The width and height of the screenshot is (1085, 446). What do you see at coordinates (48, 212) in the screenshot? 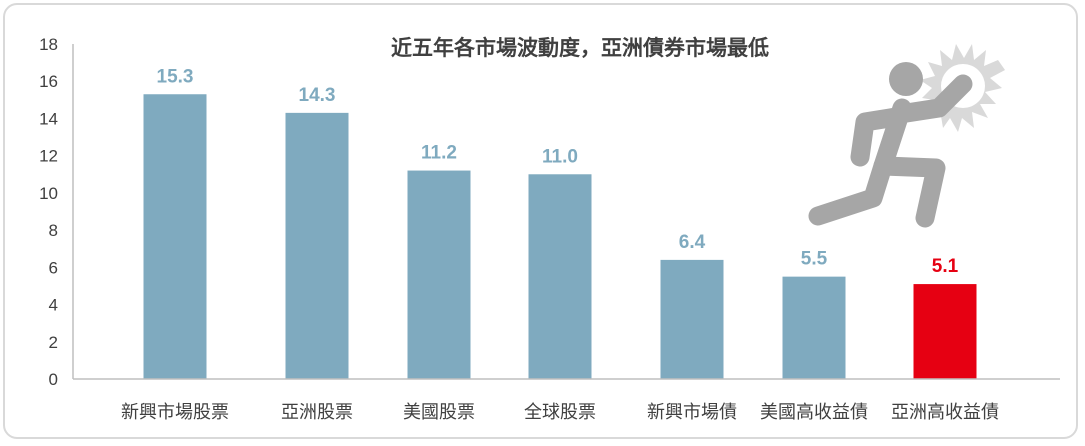
I see `y-axis: 0 2 4 6 8 10 12 14 16 18` at bounding box center [48, 212].